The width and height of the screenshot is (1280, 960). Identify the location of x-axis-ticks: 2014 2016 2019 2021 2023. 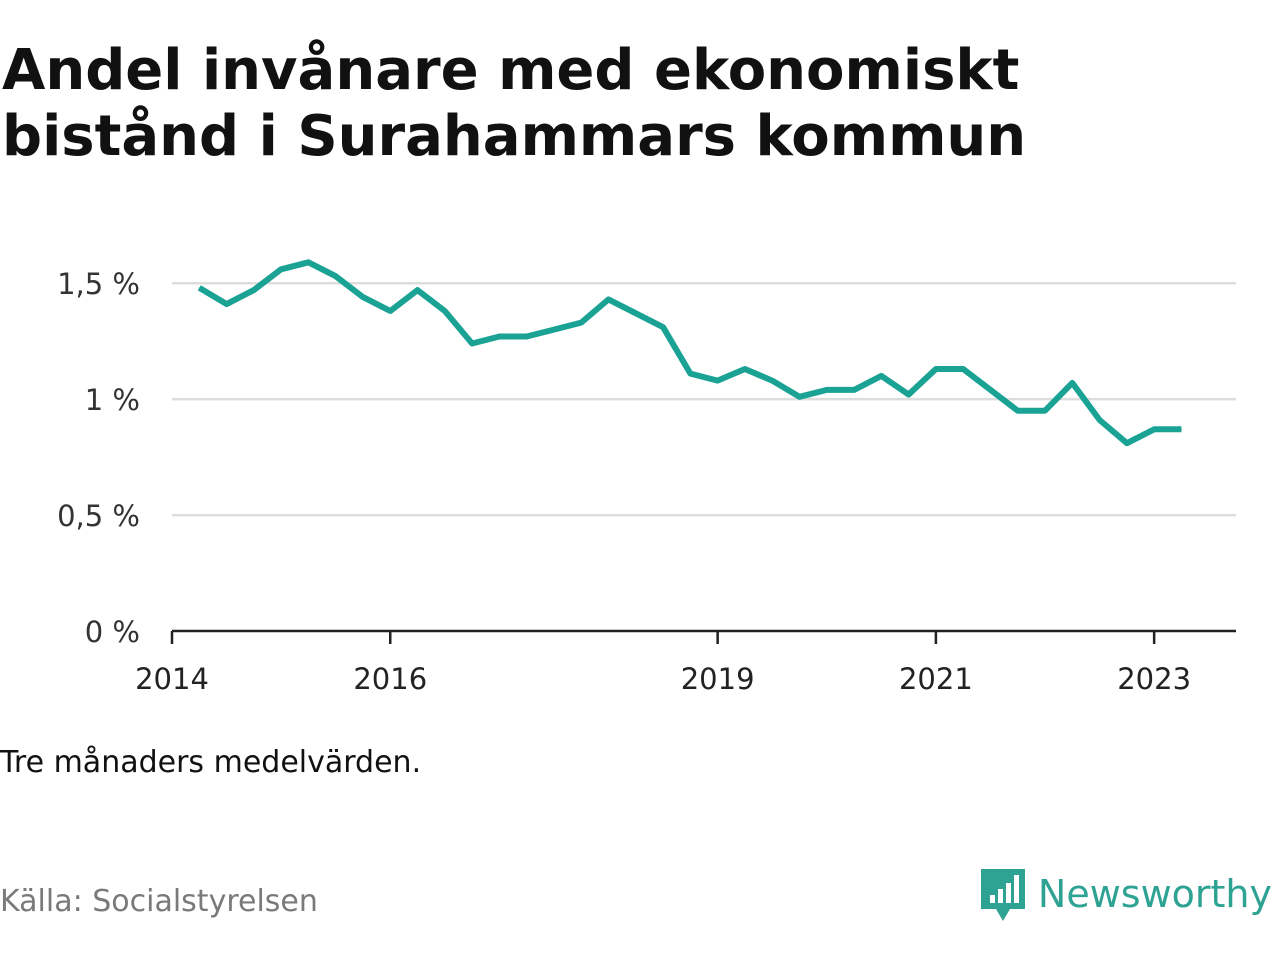
(663, 663).